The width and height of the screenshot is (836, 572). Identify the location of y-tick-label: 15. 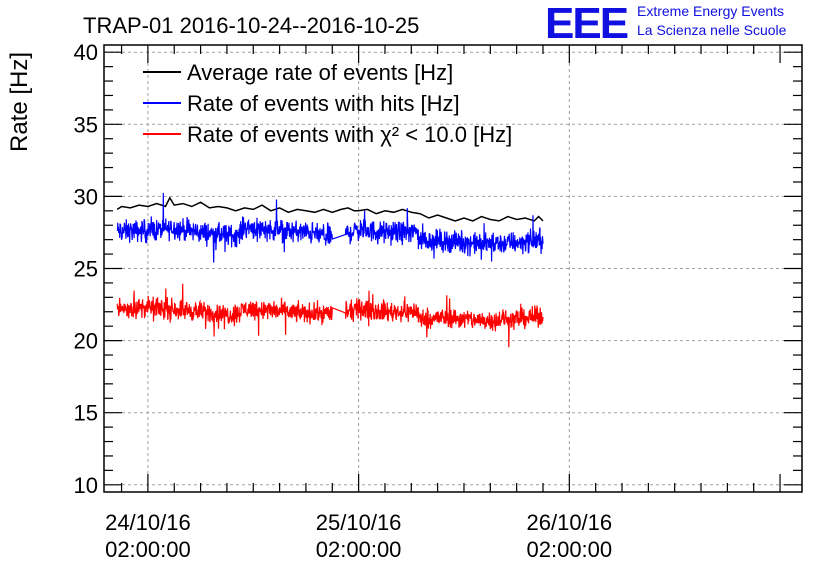
(86, 413).